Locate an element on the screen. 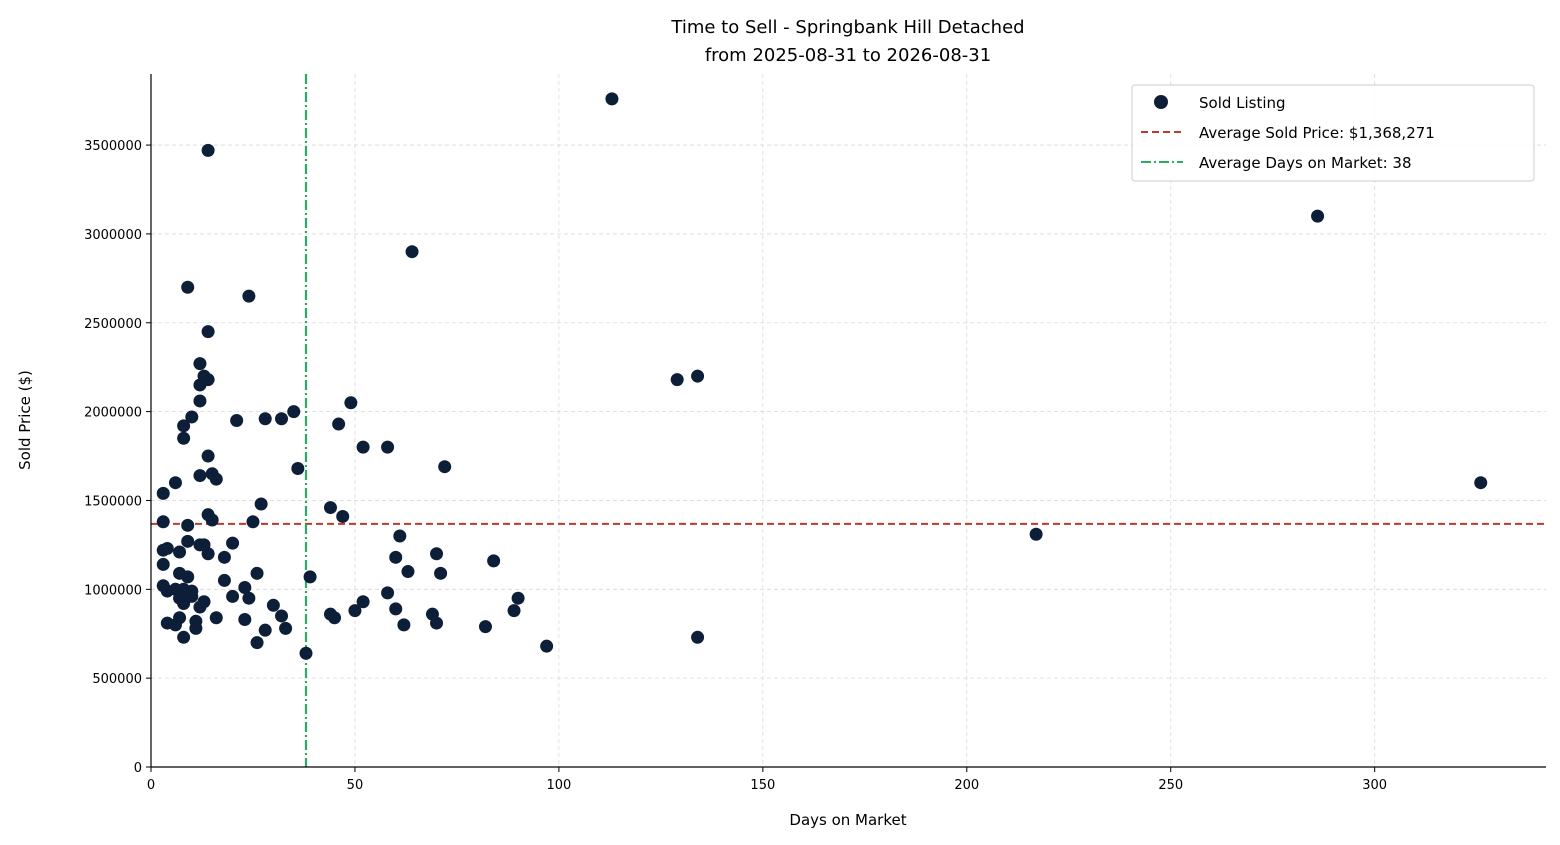 Image resolution: width=1560 pixels, height=845 pixels. legend-label-sold-listing: Sold Listing is located at coordinates (1242, 103).